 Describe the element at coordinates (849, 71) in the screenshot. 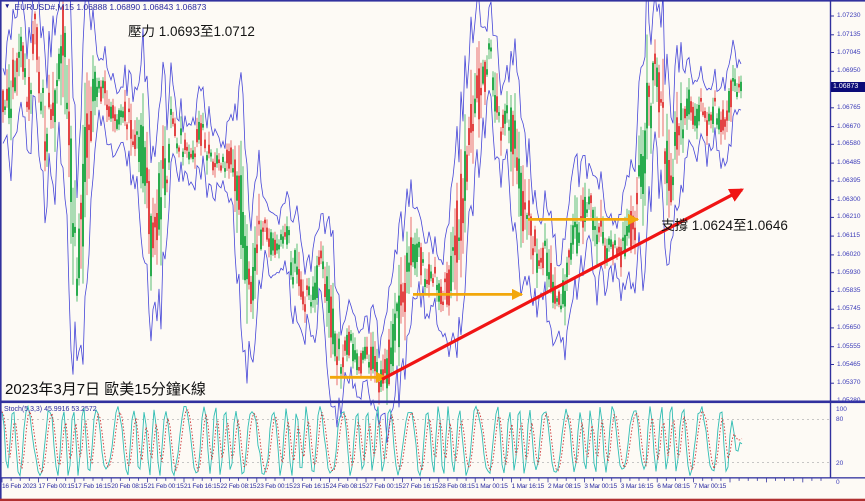

I see `price-tick-label: 1.06950` at that location.